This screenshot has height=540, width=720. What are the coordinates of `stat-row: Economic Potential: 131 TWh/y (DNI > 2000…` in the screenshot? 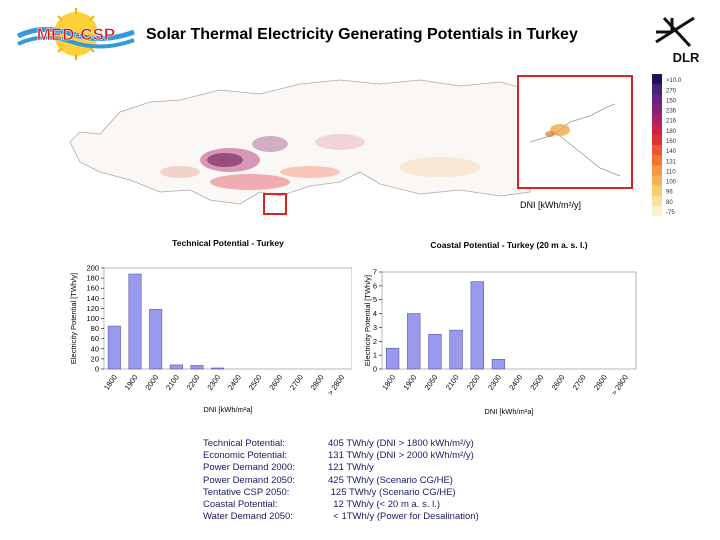 It's located at (341, 456).